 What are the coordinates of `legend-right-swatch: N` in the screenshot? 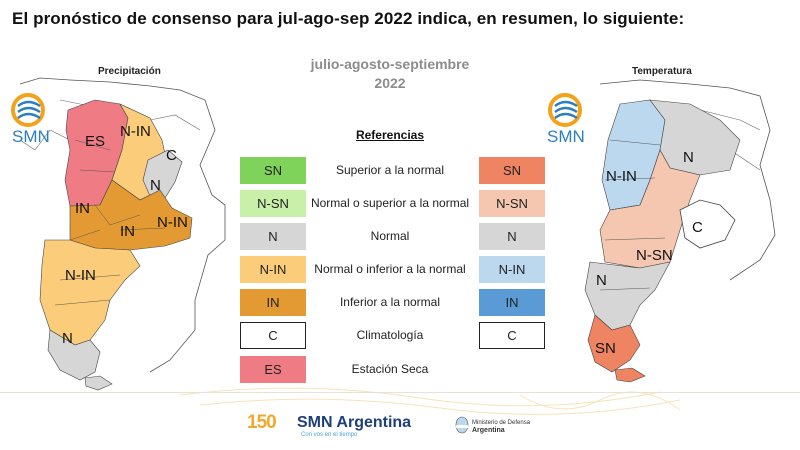 It's located at (512, 236).